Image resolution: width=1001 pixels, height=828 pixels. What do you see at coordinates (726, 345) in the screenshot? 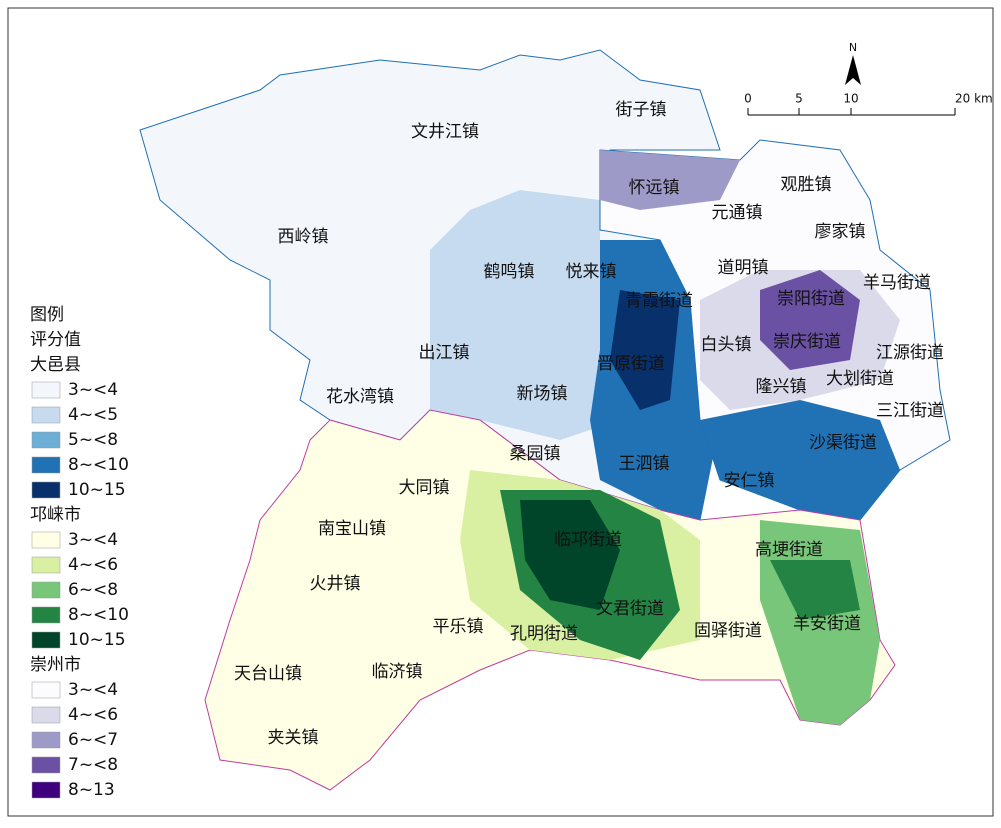
I see `place-label: 白头镇` at bounding box center [726, 345].